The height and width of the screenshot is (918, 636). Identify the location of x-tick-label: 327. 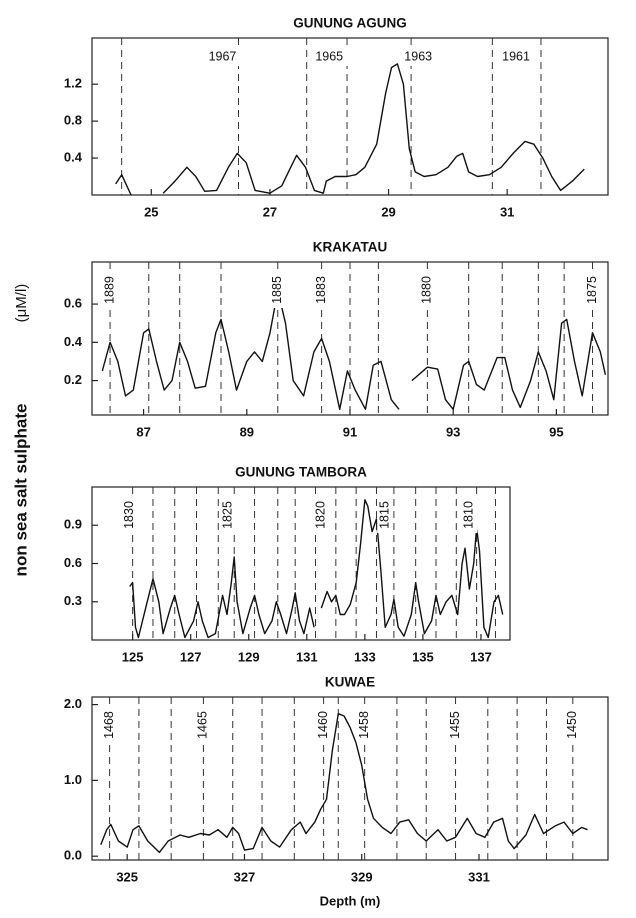
(245, 876).